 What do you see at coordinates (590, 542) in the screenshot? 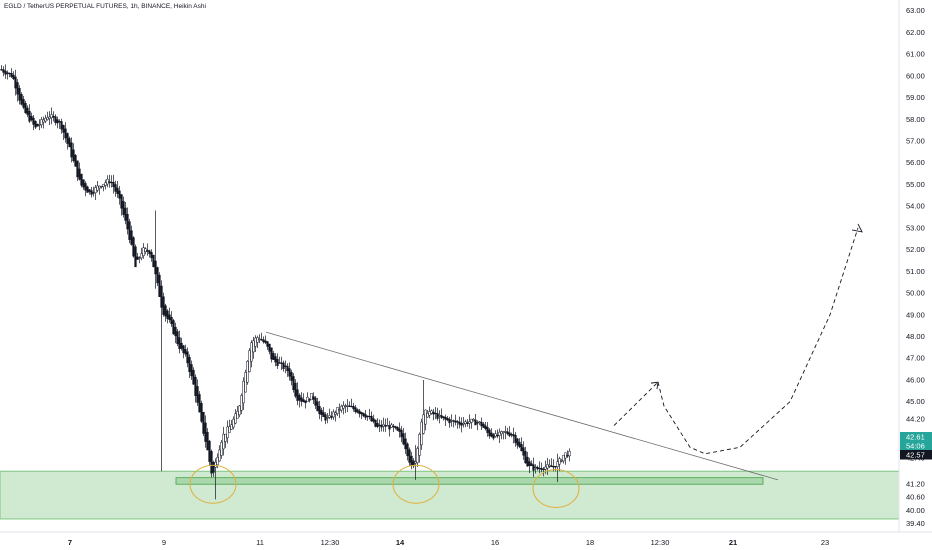
I see `time-tick-label: 18` at bounding box center [590, 542].